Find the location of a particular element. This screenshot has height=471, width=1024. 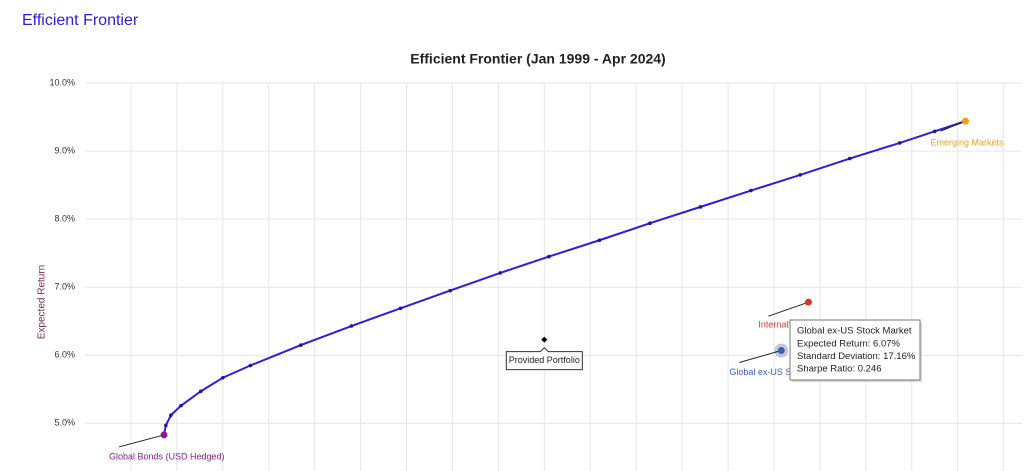

y-tick-label: 10.0% is located at coordinates (62, 82).